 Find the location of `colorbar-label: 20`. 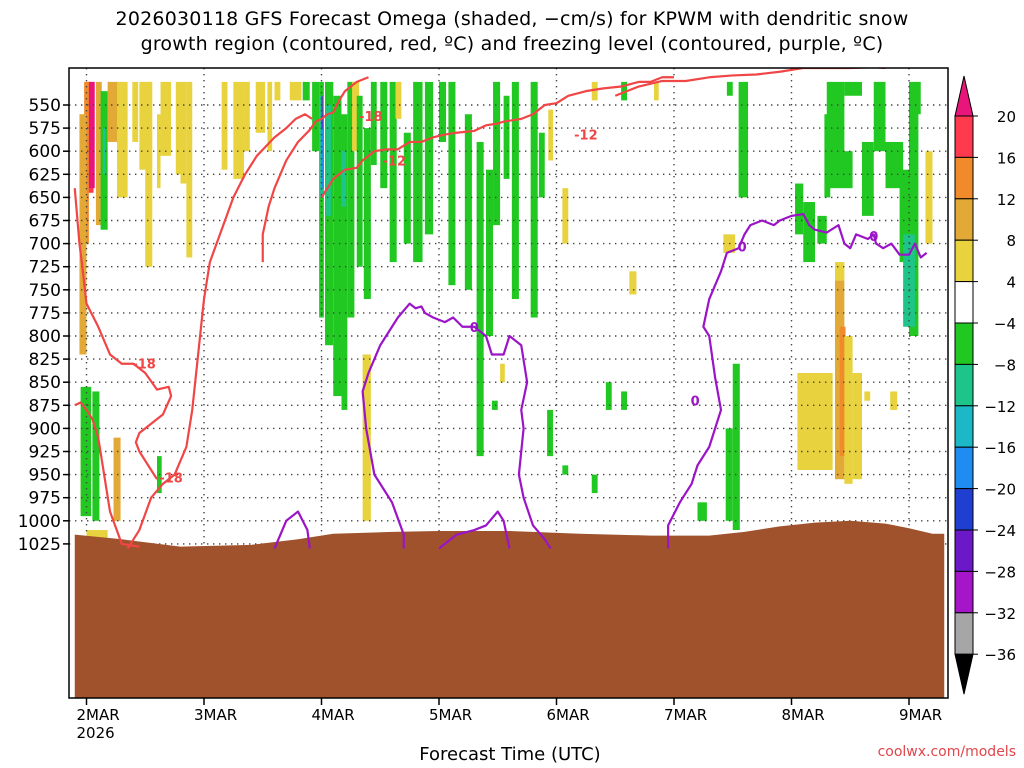

colorbar-label: 20 is located at coordinates (1006, 117).